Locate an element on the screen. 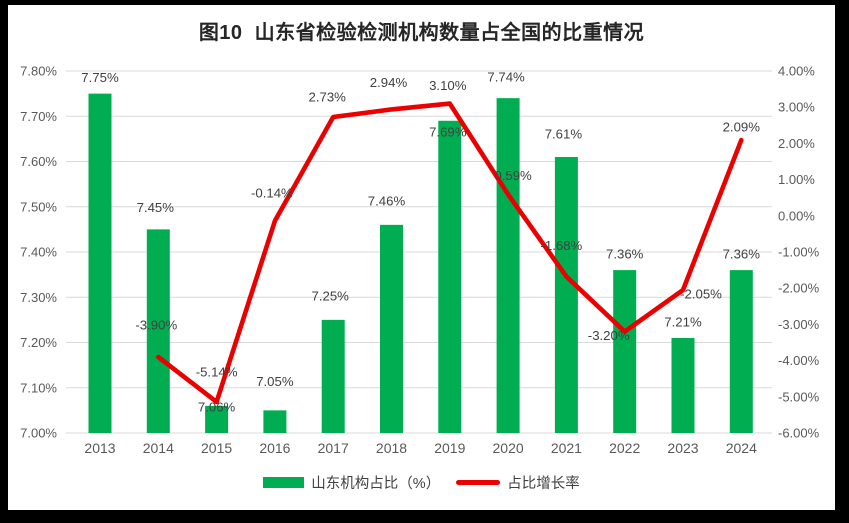 The width and height of the screenshot is (849, 523). x-axis-label-2018: 2018 is located at coordinates (391, 448).